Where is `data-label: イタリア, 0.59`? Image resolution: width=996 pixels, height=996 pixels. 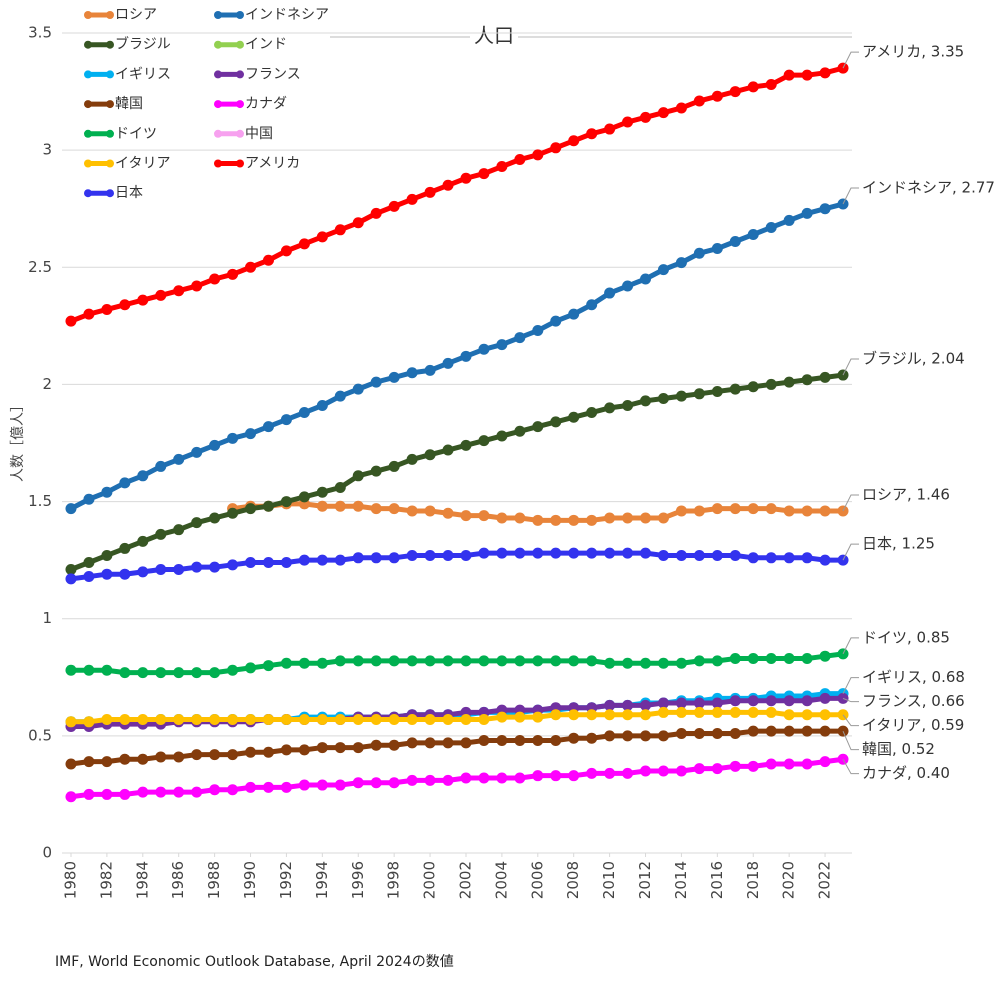 data-label: イタリア, 0.59 is located at coordinates (913, 725).